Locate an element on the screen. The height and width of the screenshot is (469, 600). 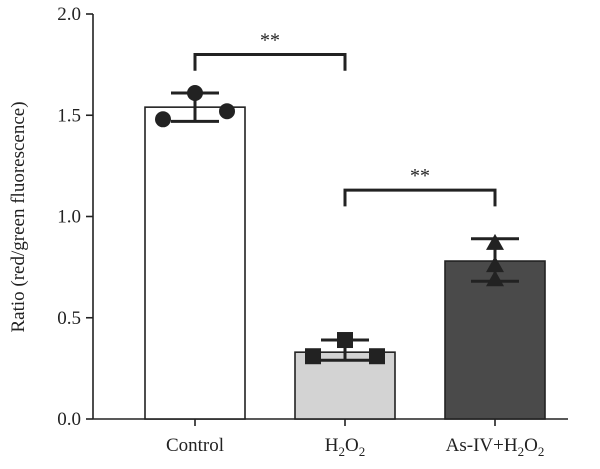
y-tick-label: 1.0 is located at coordinates (69, 217).